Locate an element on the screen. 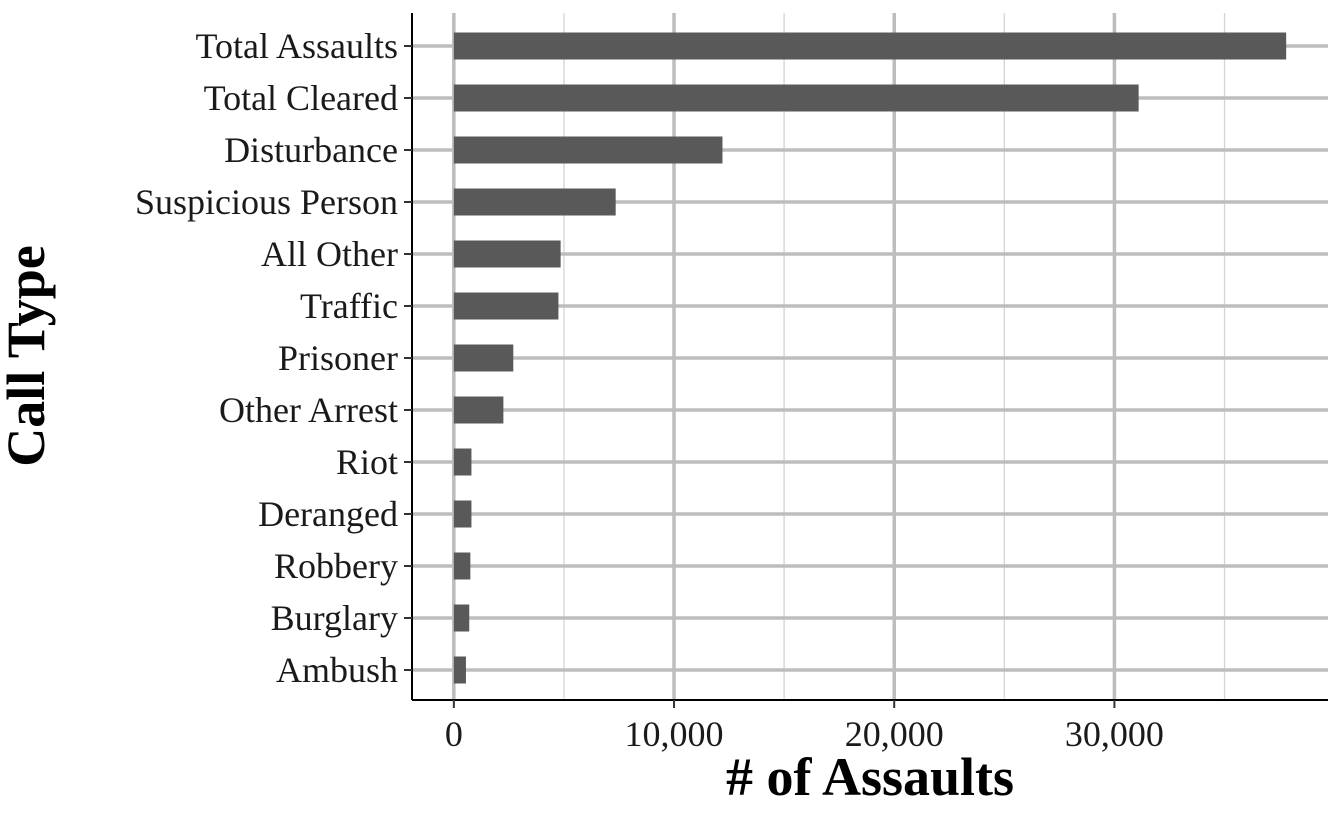  y-tick-label: Burglary is located at coordinates (334, 618).